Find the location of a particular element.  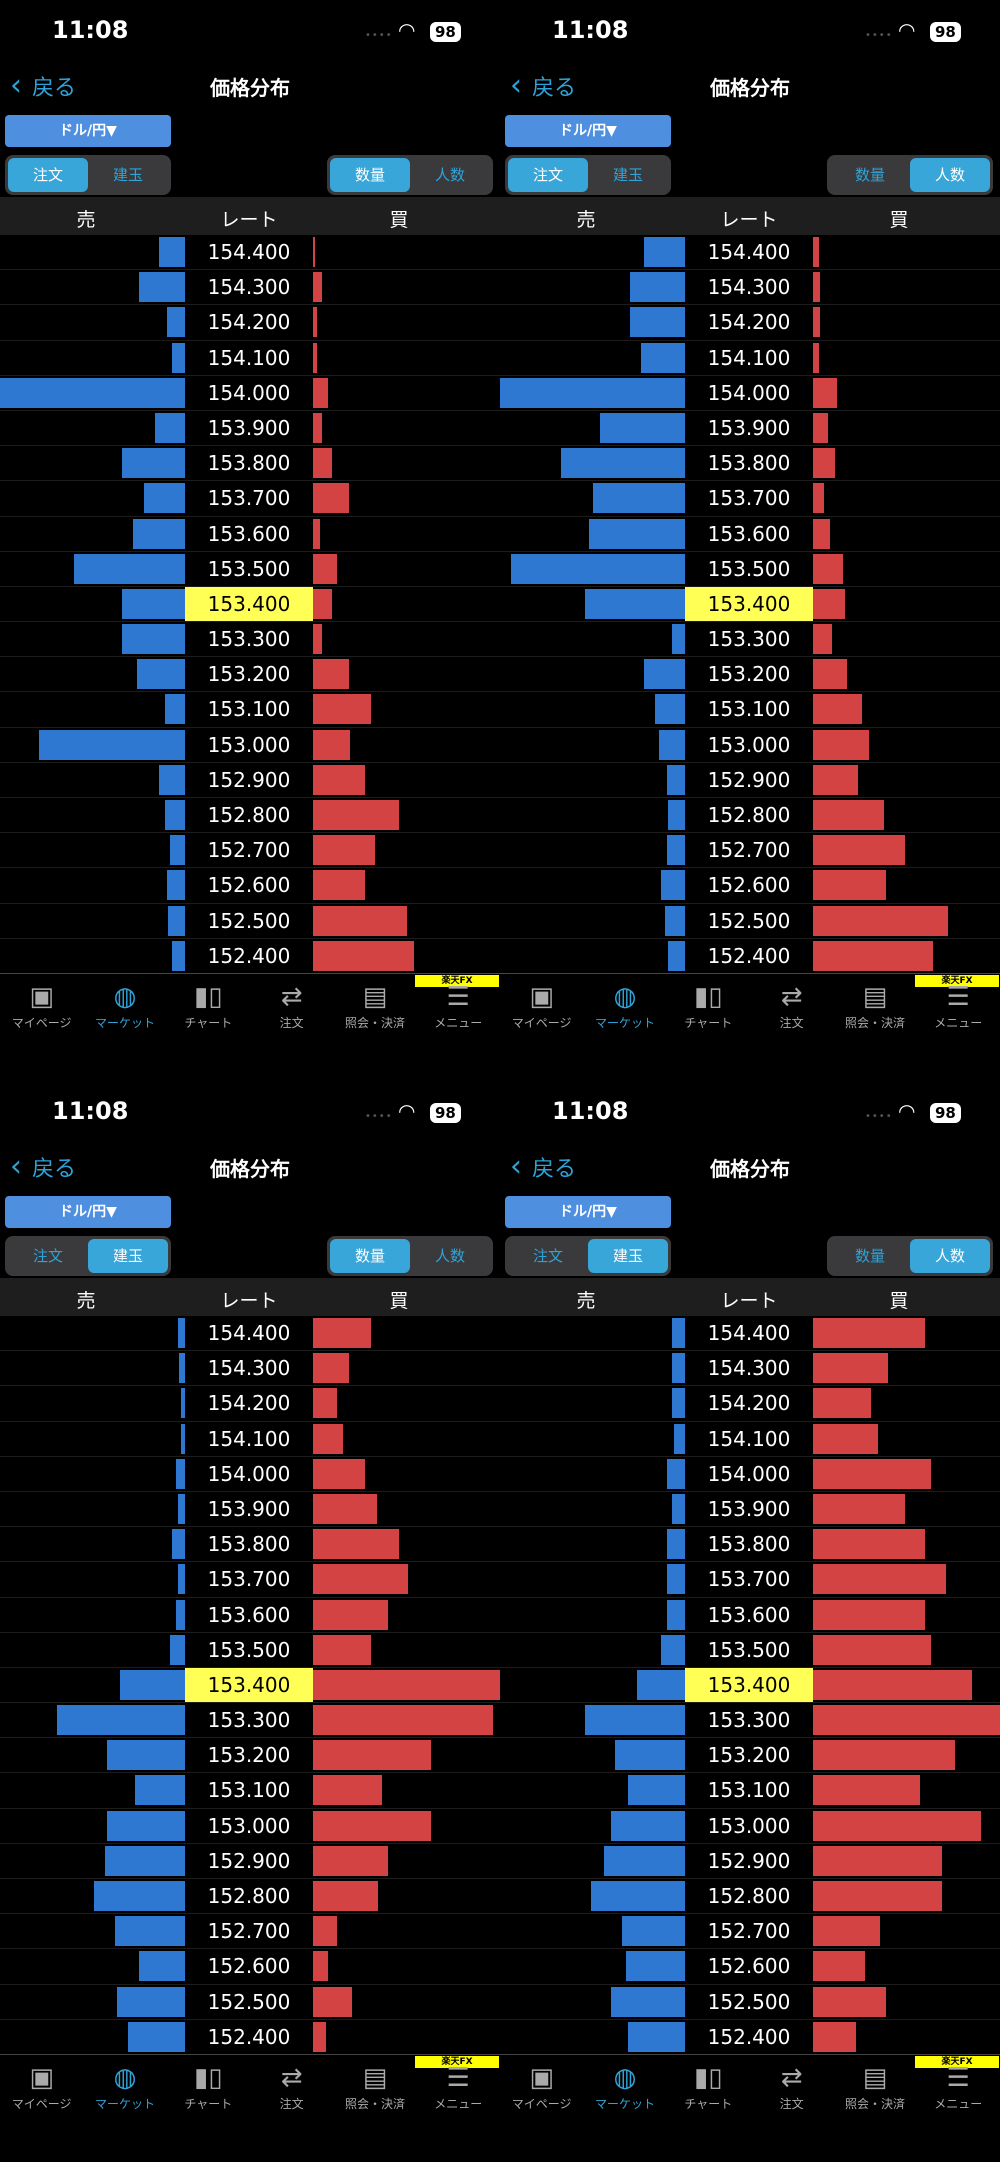

table-row: 152.400 is located at coordinates (750, 2037).